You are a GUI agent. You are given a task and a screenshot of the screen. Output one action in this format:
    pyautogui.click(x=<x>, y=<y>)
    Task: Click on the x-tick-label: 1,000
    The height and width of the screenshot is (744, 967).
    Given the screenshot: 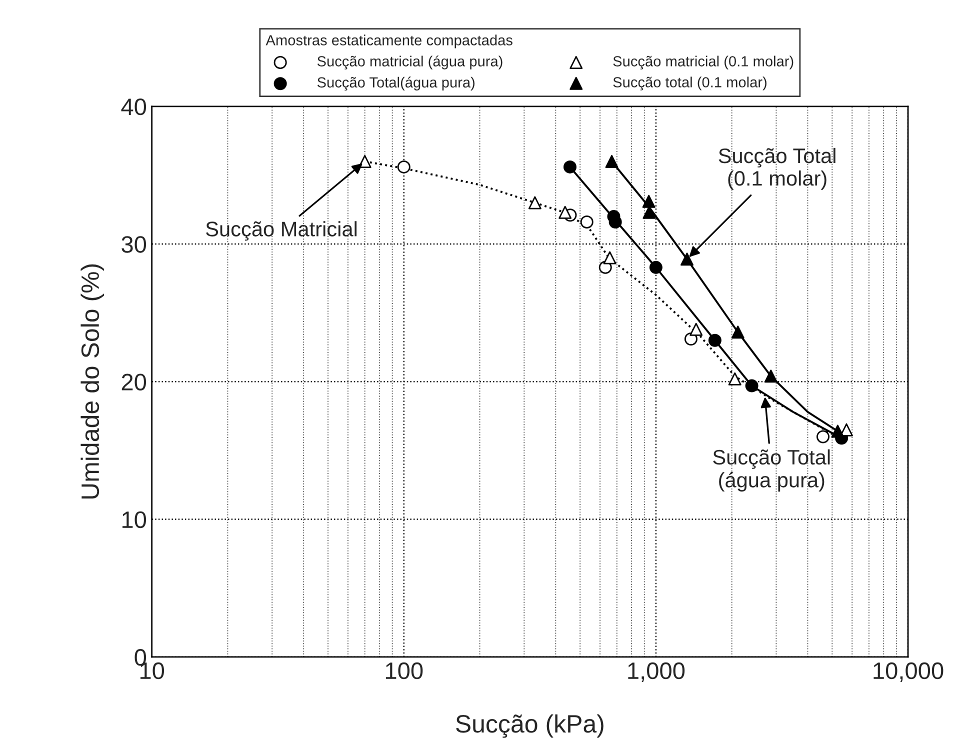 What is the action you would take?
    pyautogui.click(x=656, y=672)
    